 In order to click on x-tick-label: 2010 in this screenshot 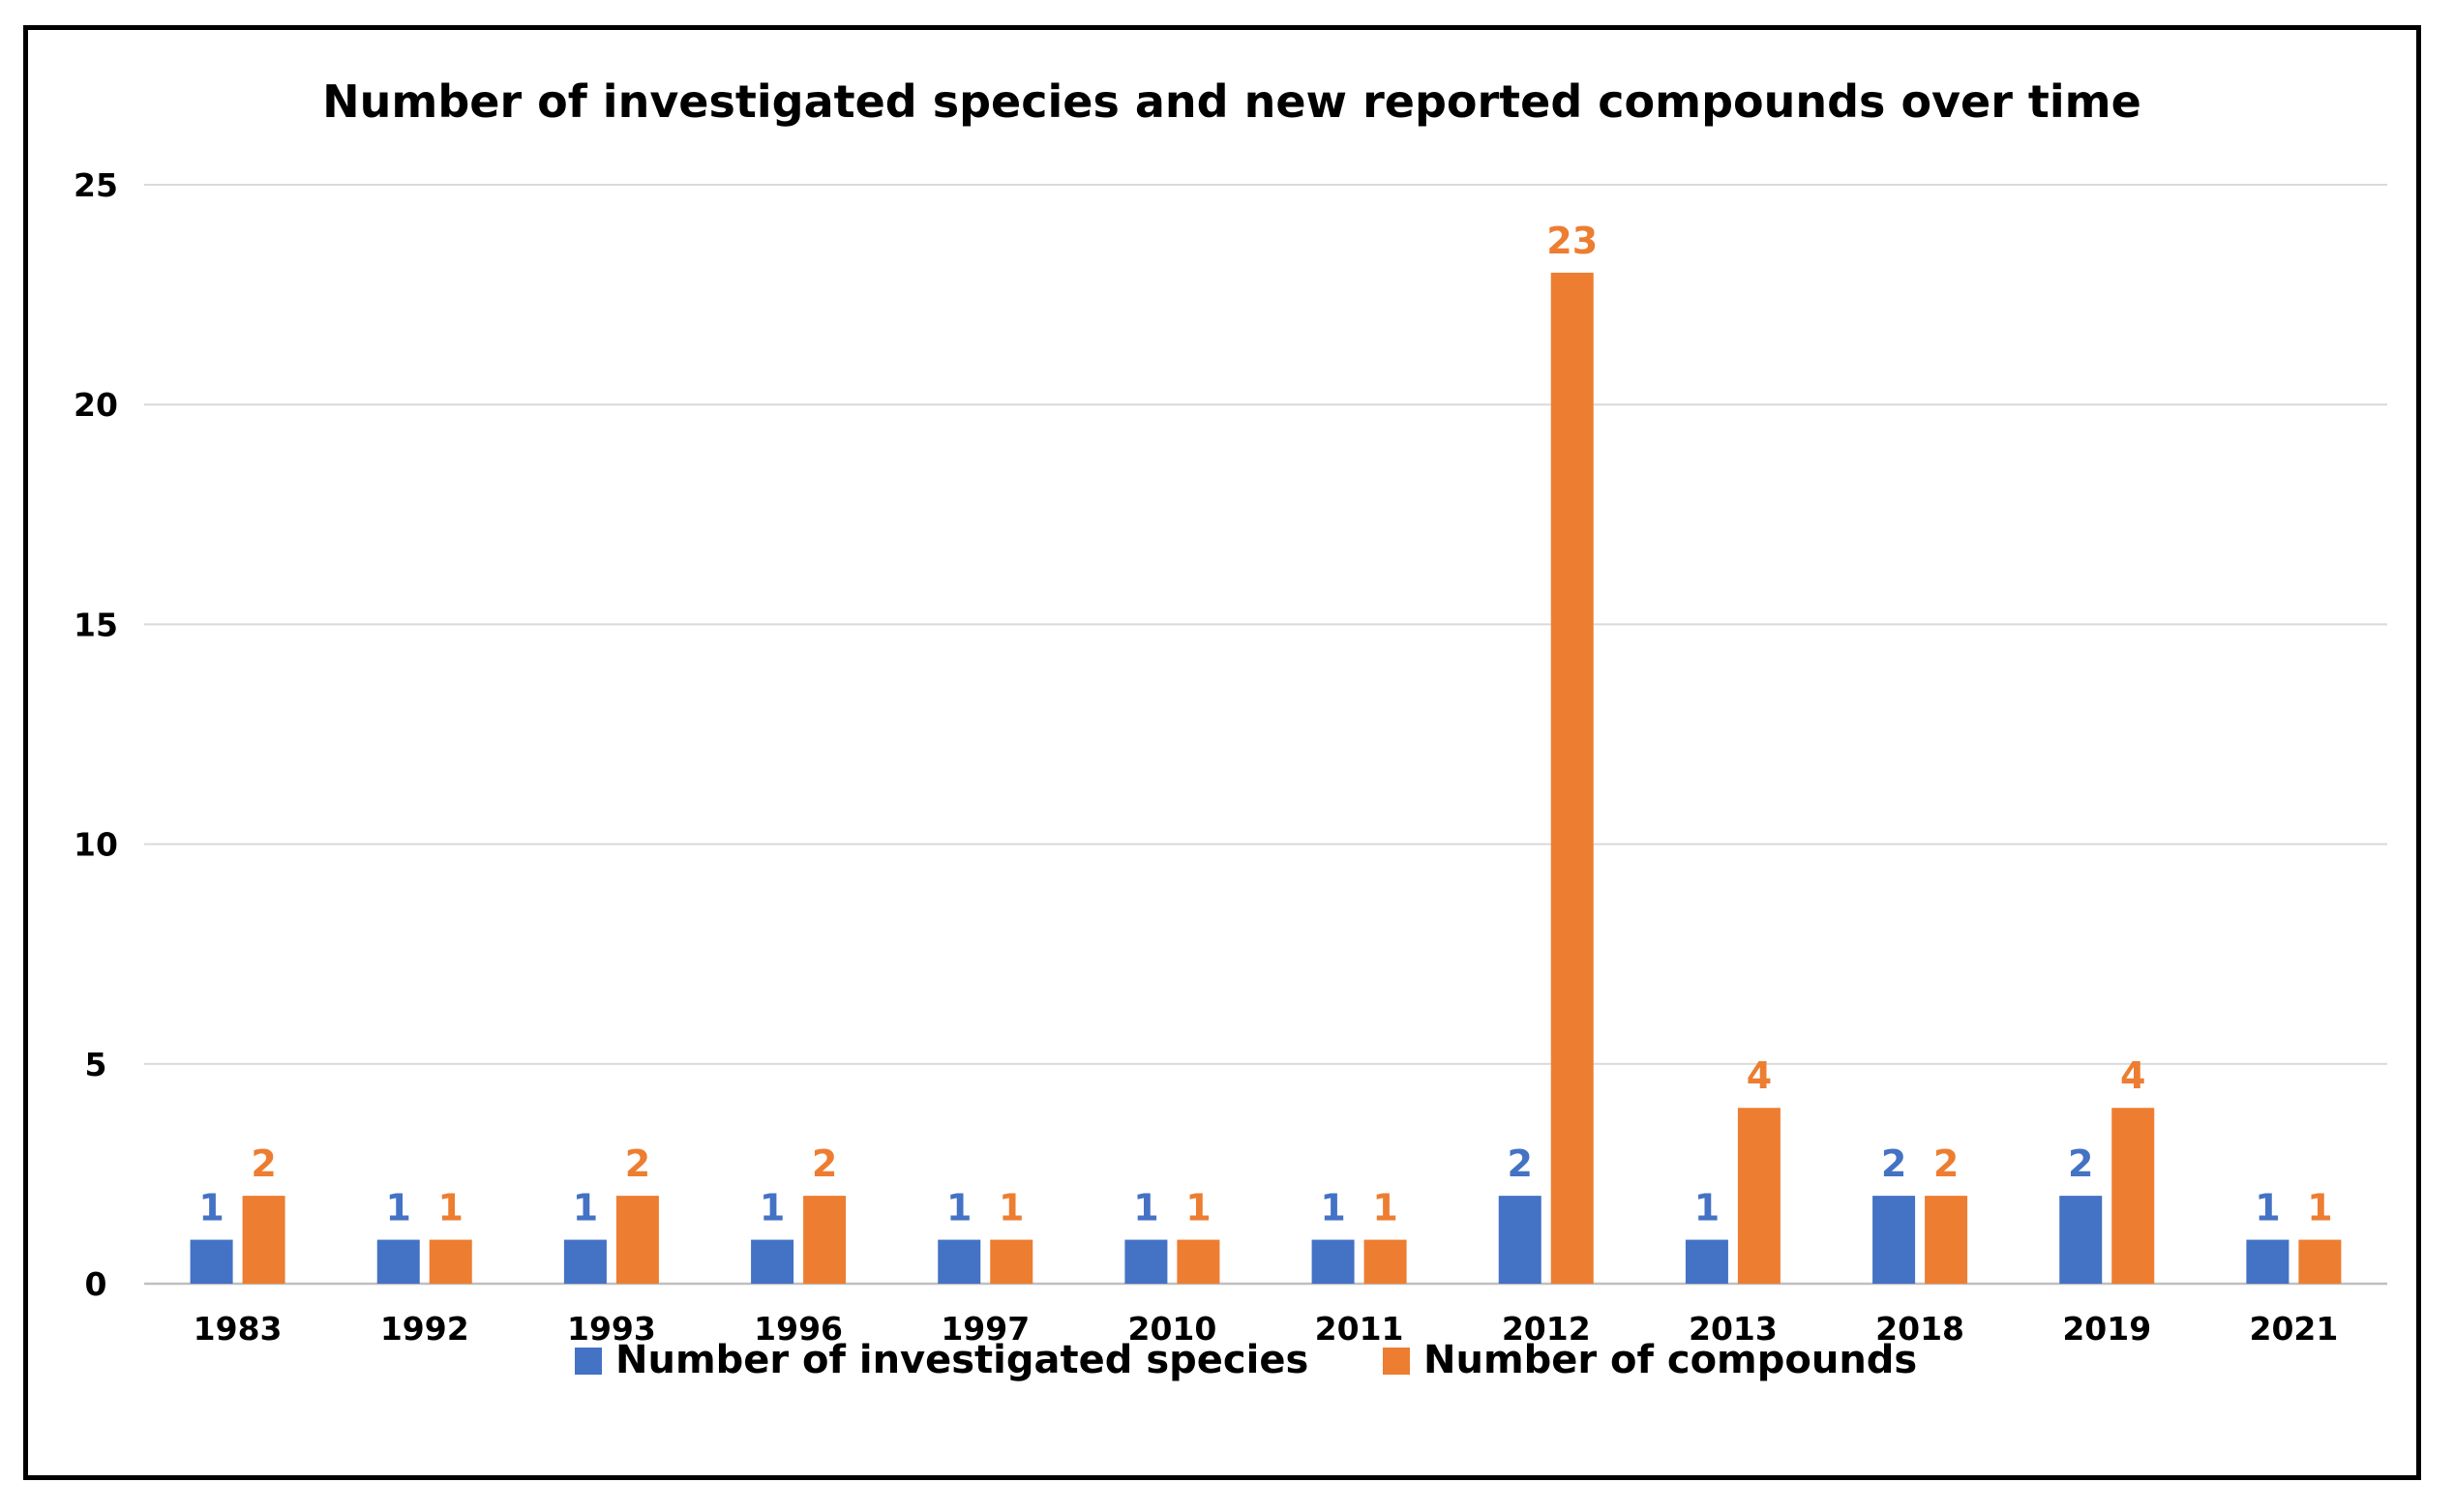, I will do `click(1172, 1329)`.